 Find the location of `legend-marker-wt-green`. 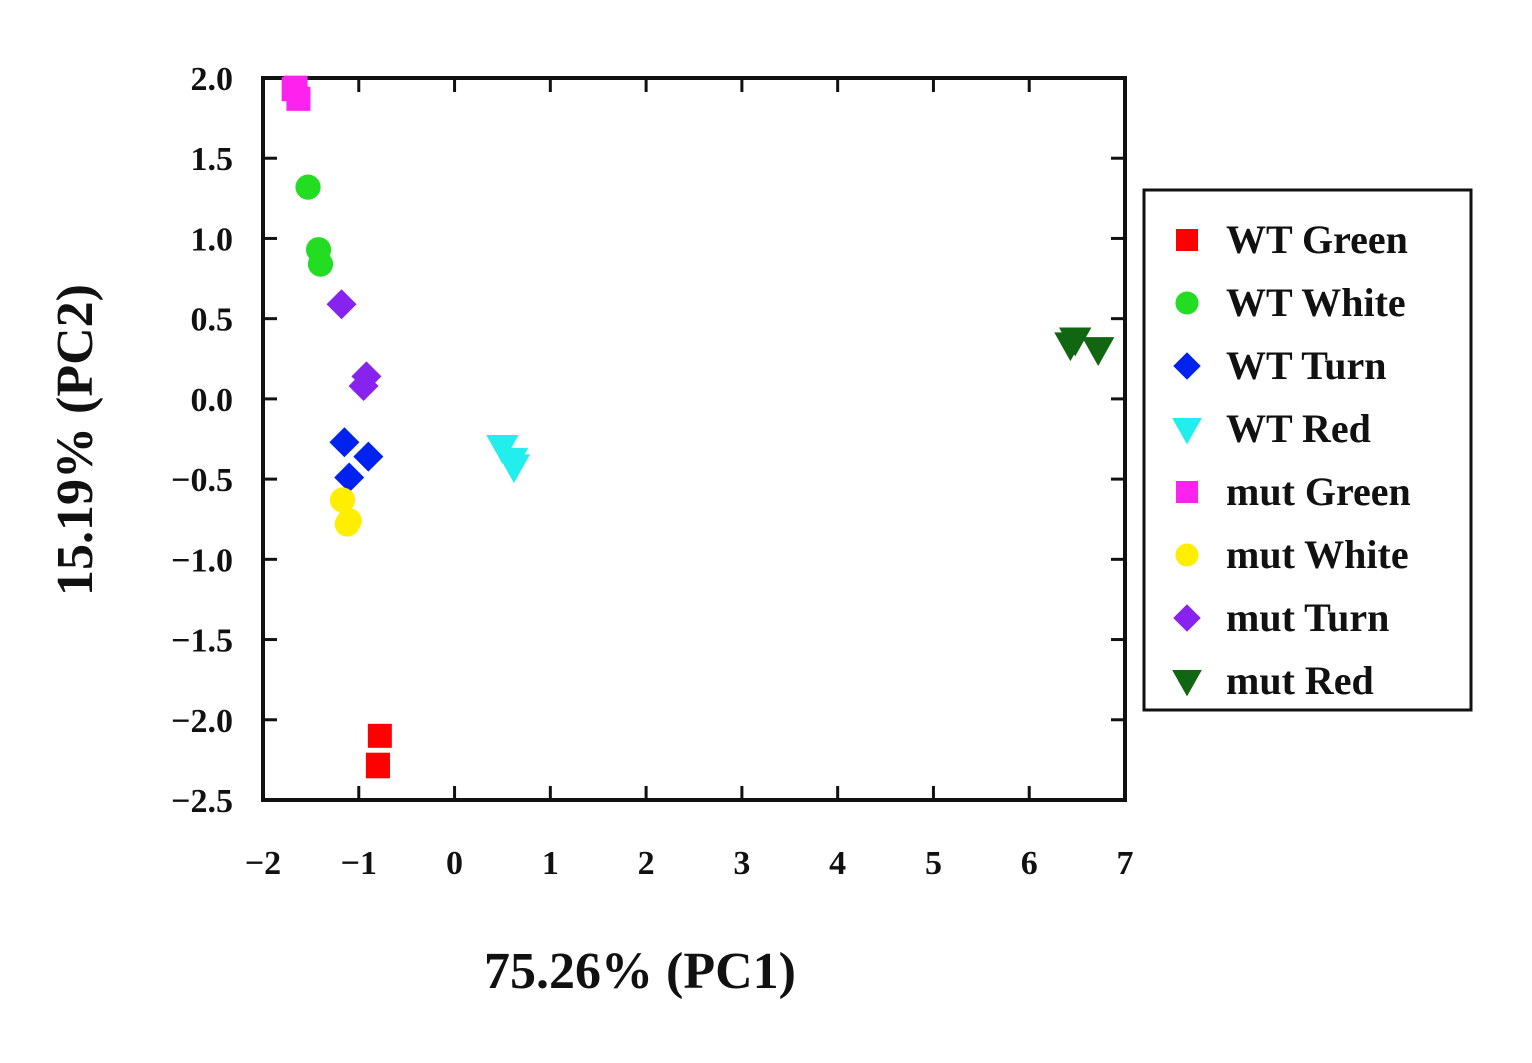

legend-marker-wt-green is located at coordinates (1187, 240).